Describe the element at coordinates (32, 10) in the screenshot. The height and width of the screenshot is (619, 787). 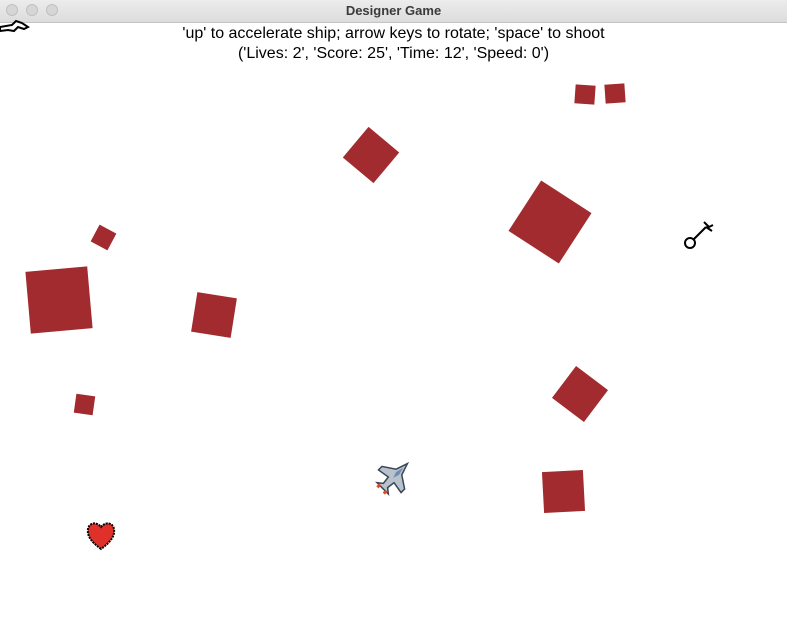
I see `minimize-window-button` at that location.